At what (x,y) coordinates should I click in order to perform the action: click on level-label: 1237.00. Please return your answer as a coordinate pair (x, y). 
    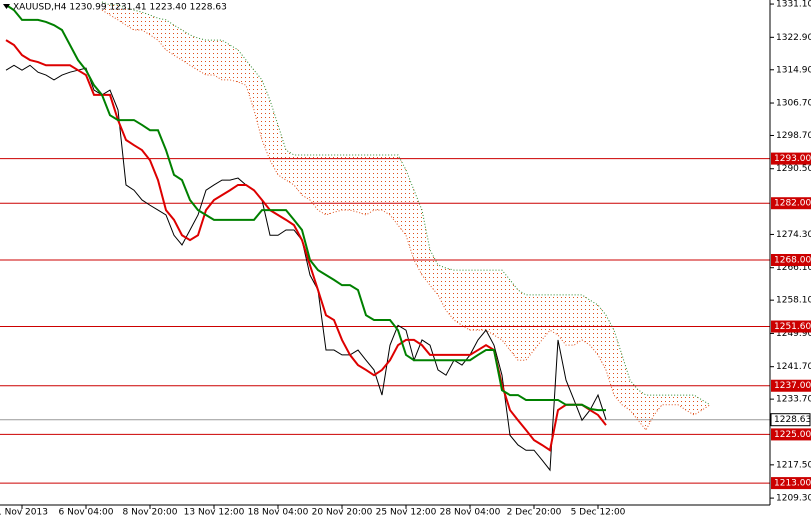
    Looking at the image, I should click on (792, 386).